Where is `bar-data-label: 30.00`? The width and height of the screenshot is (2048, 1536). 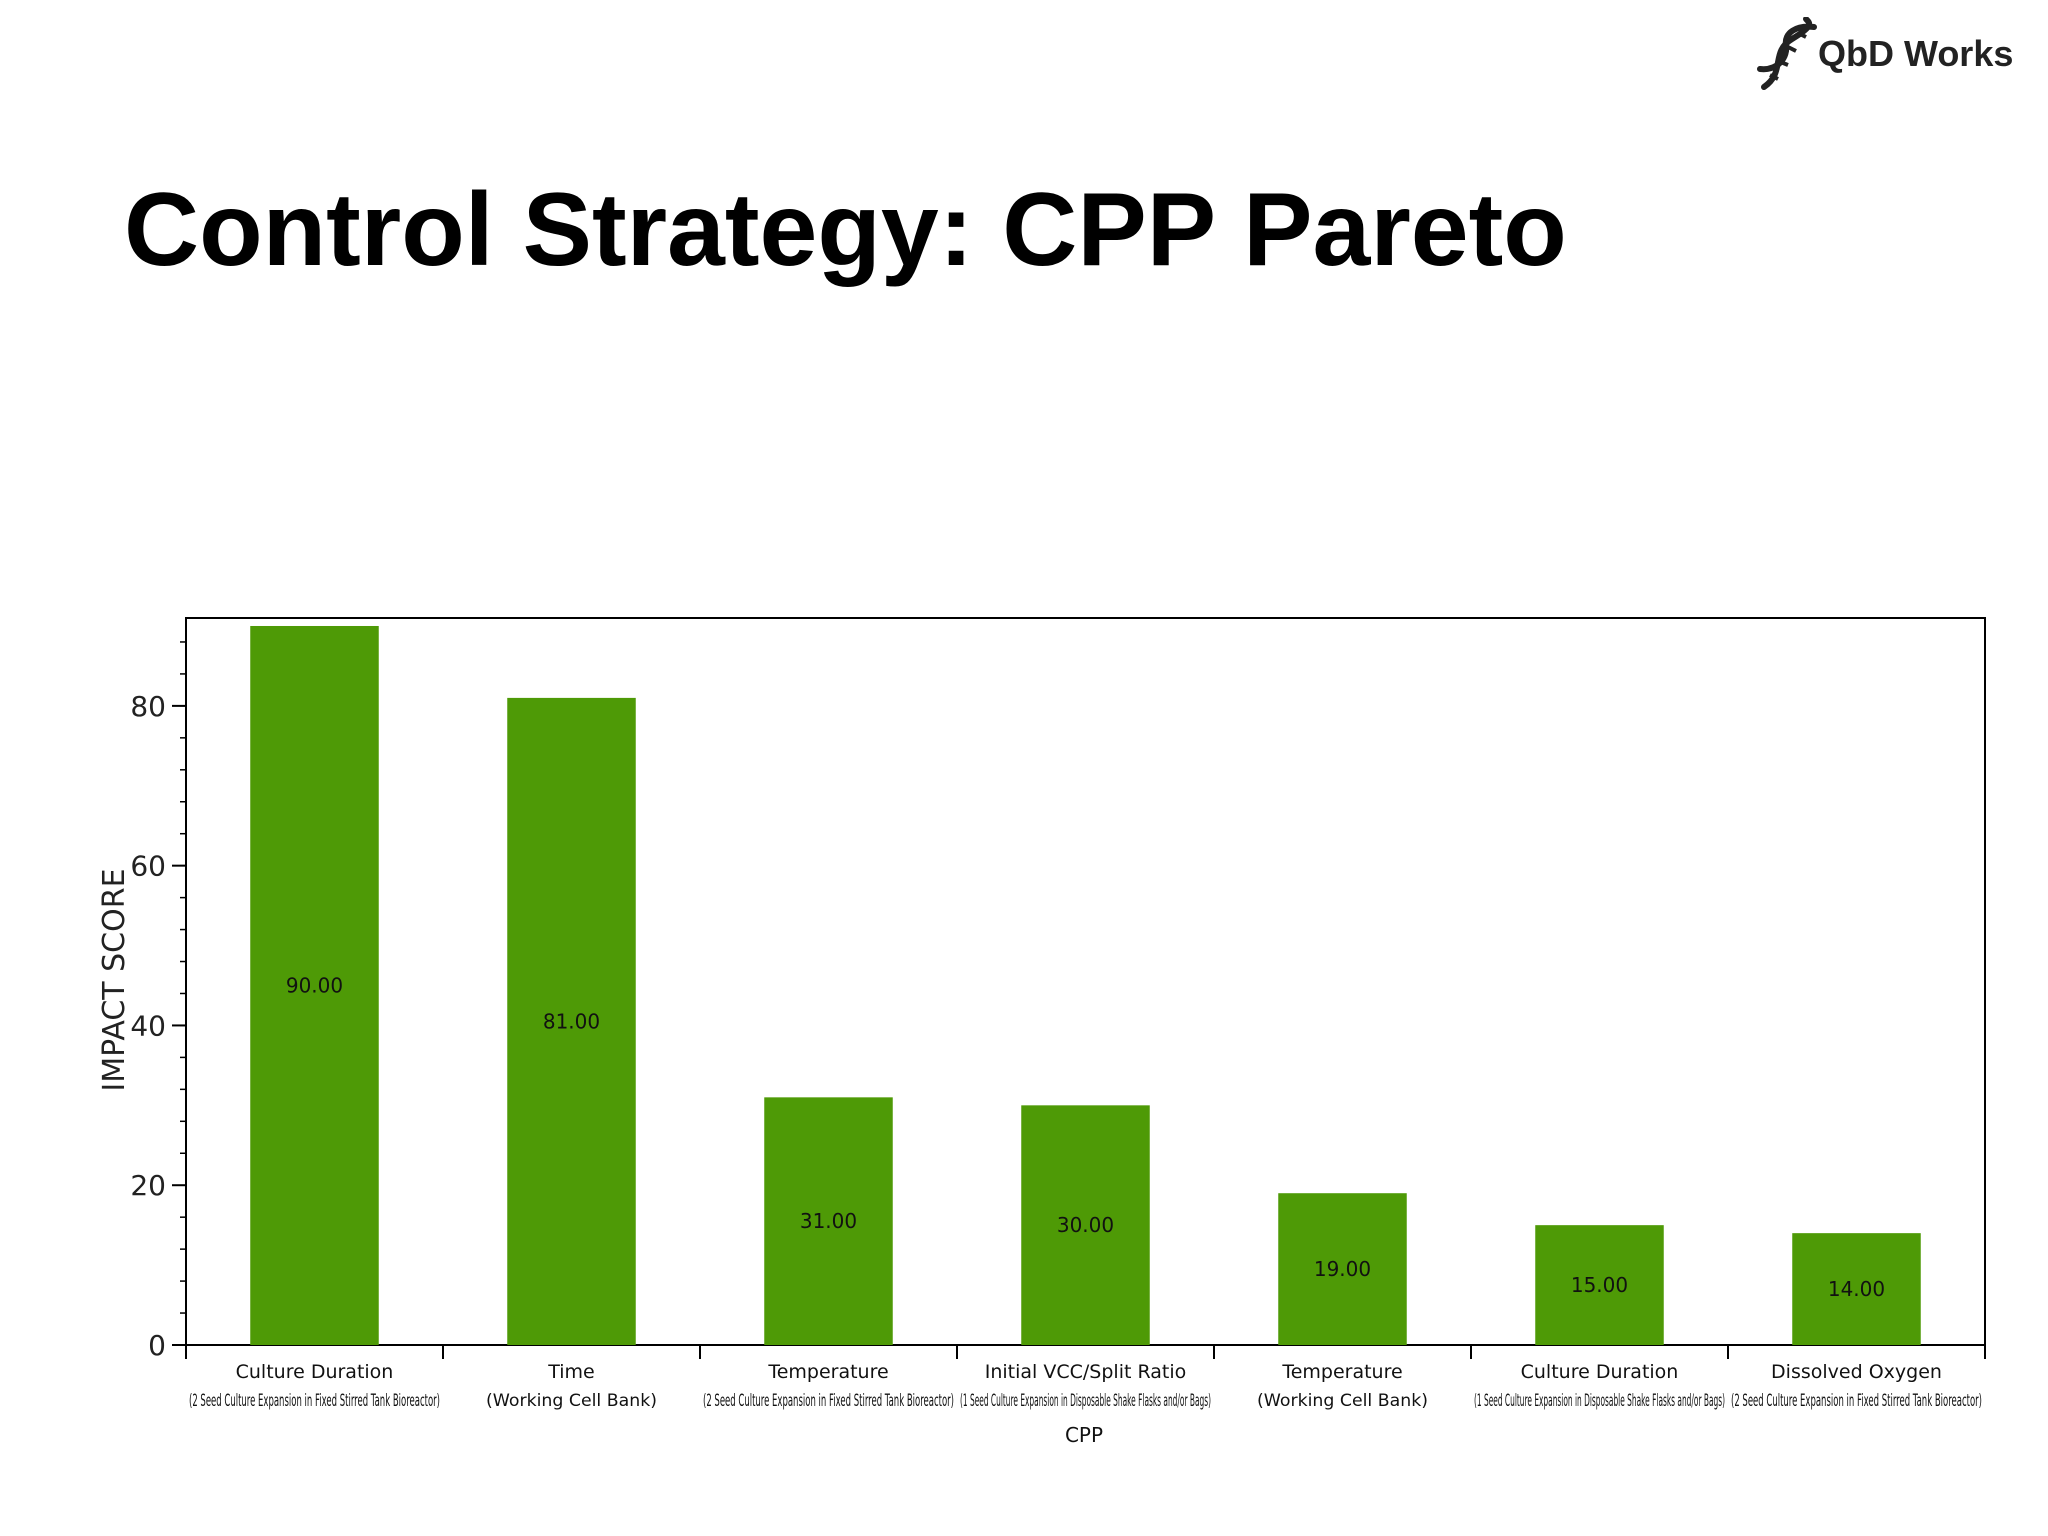 bar-data-label: 30.00 is located at coordinates (1085, 1225).